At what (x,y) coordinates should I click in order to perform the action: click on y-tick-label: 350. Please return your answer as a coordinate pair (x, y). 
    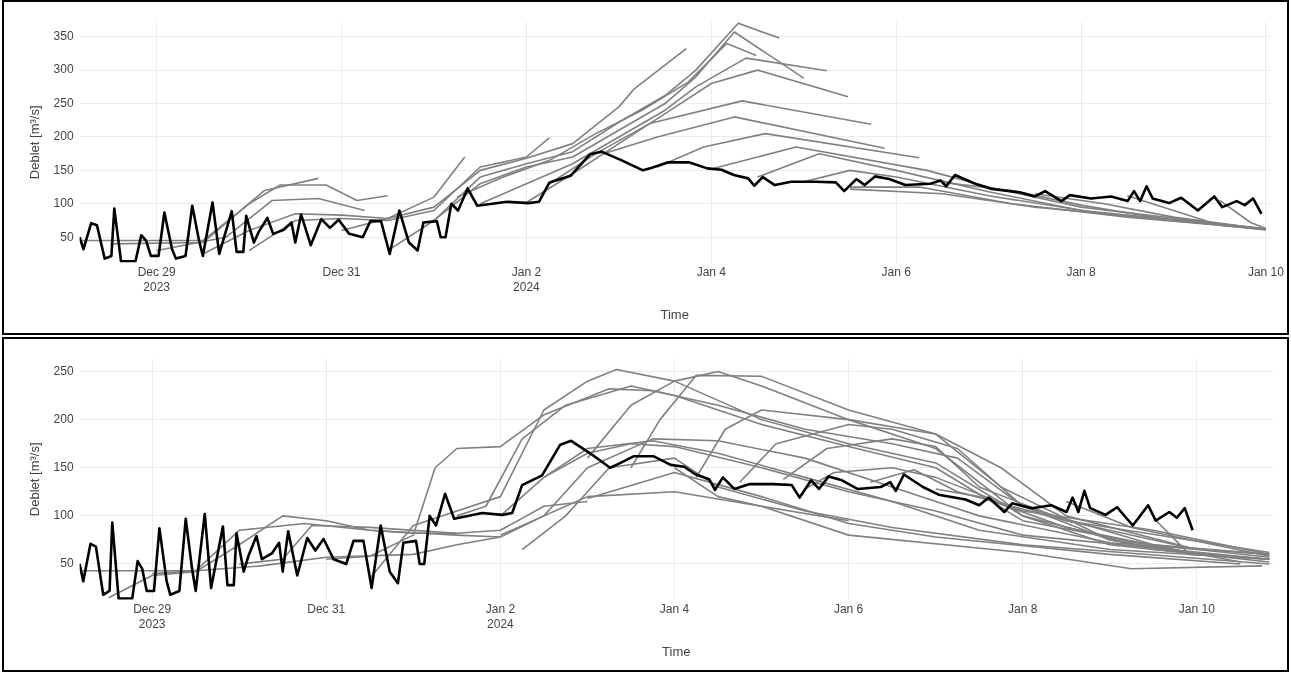
    Looking at the image, I should click on (63, 36).